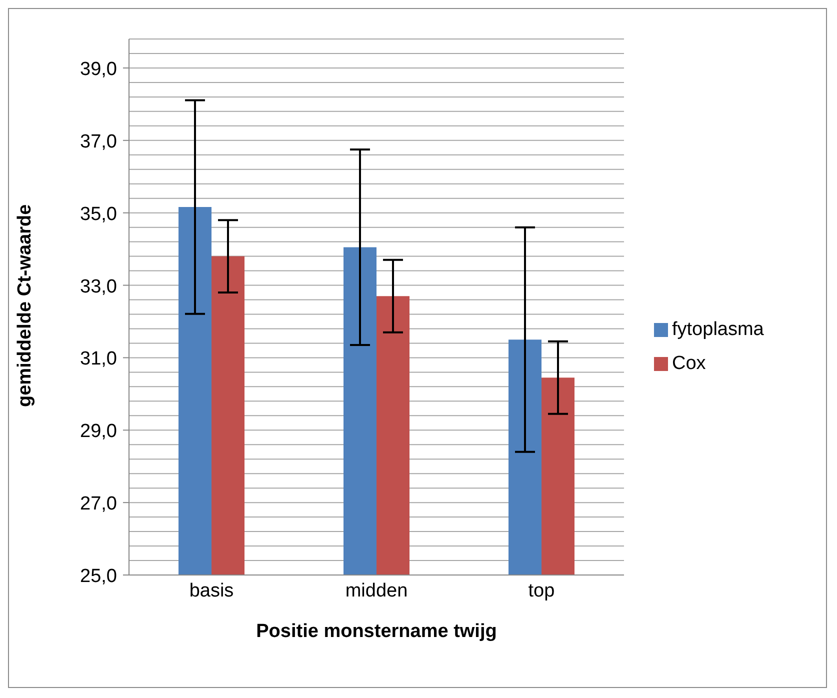 This screenshot has height=698, width=837. Describe the element at coordinates (376, 591) in the screenshot. I see `x-tick-label: midden` at that location.